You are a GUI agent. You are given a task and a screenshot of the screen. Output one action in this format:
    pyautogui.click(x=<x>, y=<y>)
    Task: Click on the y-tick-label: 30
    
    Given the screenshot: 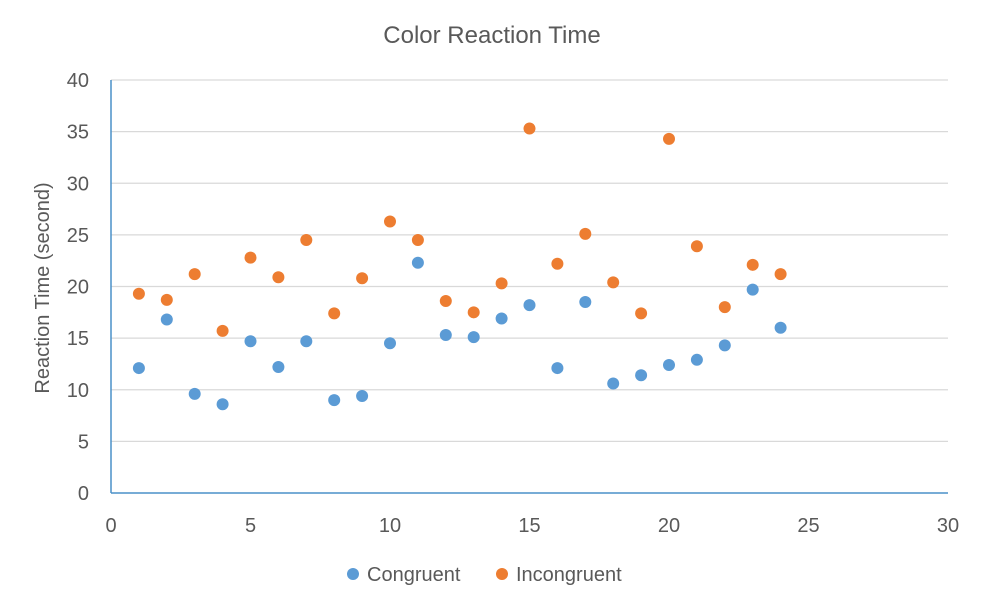 What is the action you would take?
    pyautogui.click(x=78, y=184)
    